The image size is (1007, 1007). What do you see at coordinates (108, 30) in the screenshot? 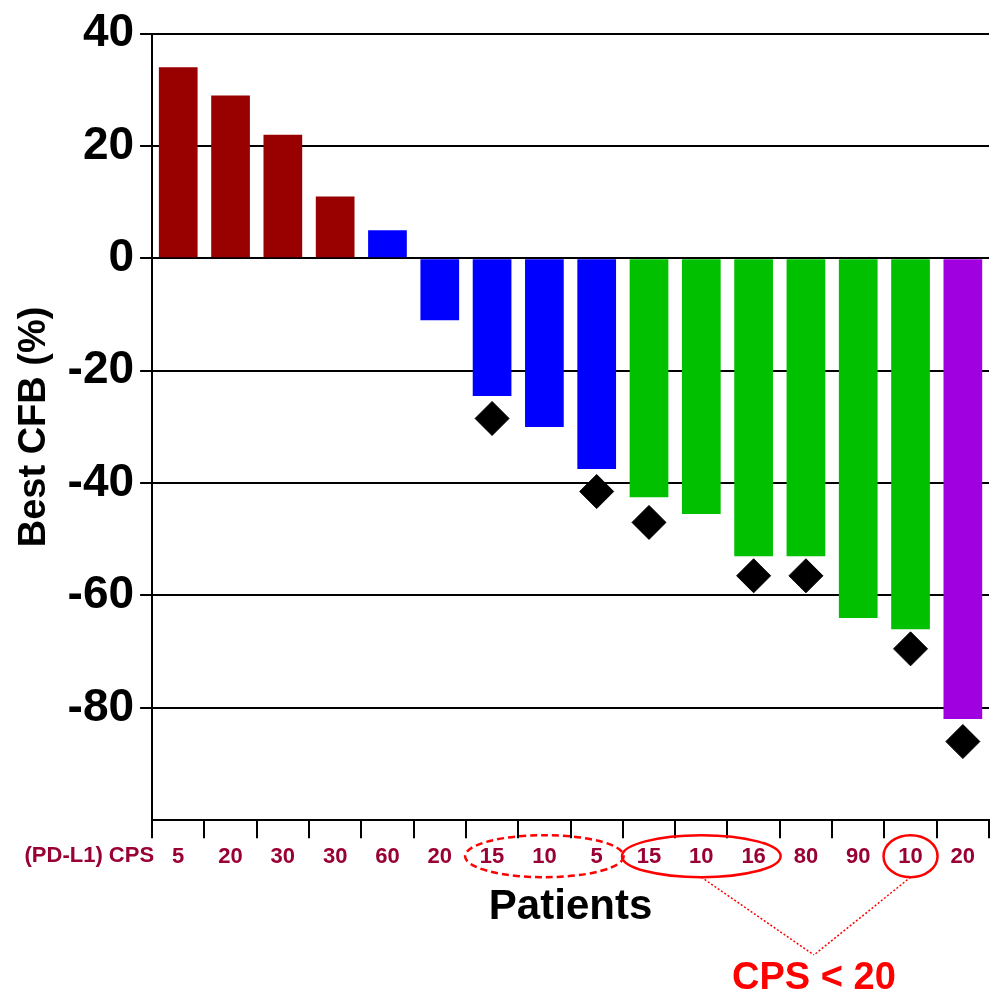
I see `y-tick-label: 40` at bounding box center [108, 30].